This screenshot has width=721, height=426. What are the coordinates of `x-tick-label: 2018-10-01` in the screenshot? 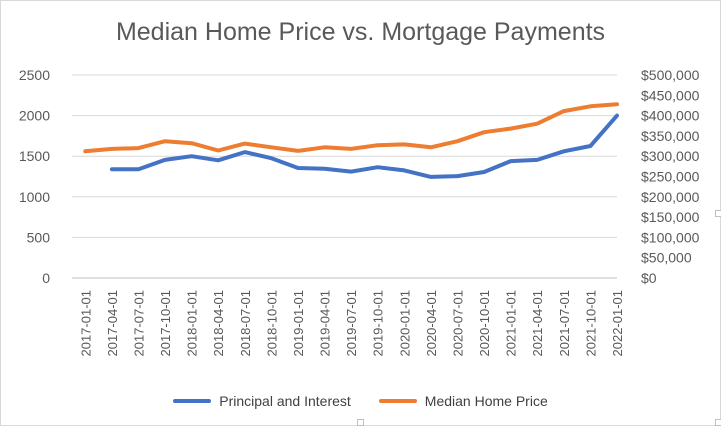 It's located at (271, 323).